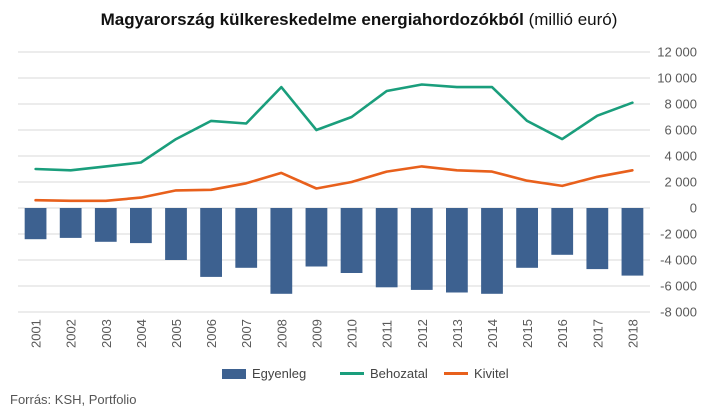  I want to click on x-tick-label: 2017, so click(597, 333).